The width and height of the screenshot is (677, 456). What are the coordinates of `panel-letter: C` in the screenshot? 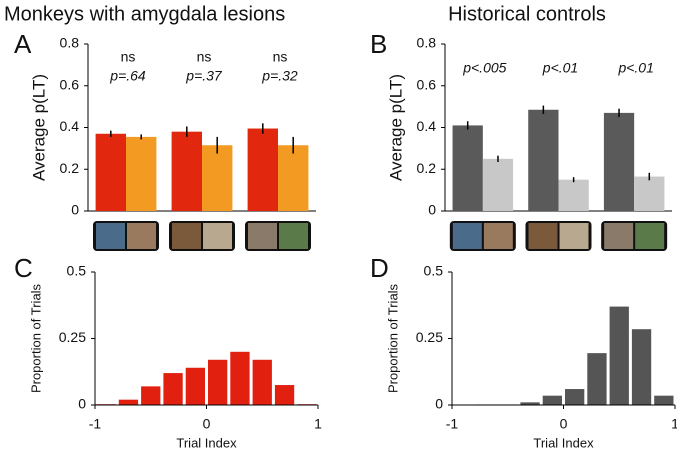 It's located at (23, 268).